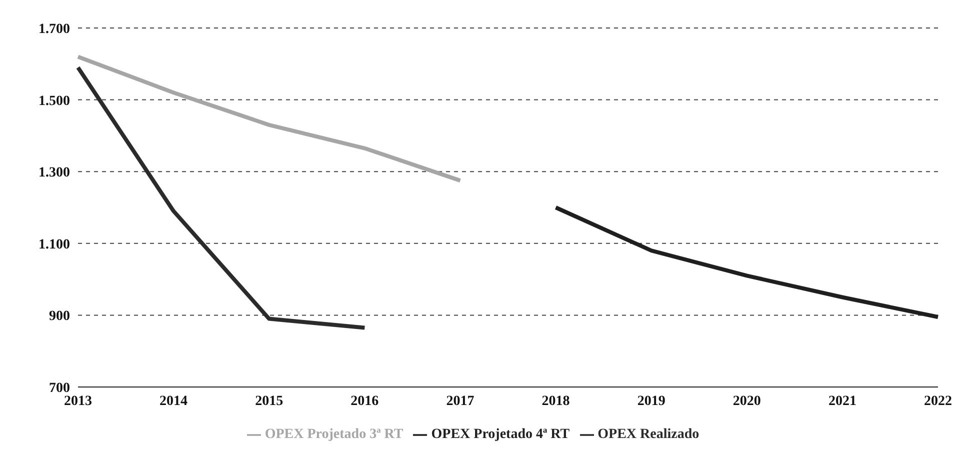 Image resolution: width=968 pixels, height=464 pixels. I want to click on x-tick-label: 2015, so click(269, 401).